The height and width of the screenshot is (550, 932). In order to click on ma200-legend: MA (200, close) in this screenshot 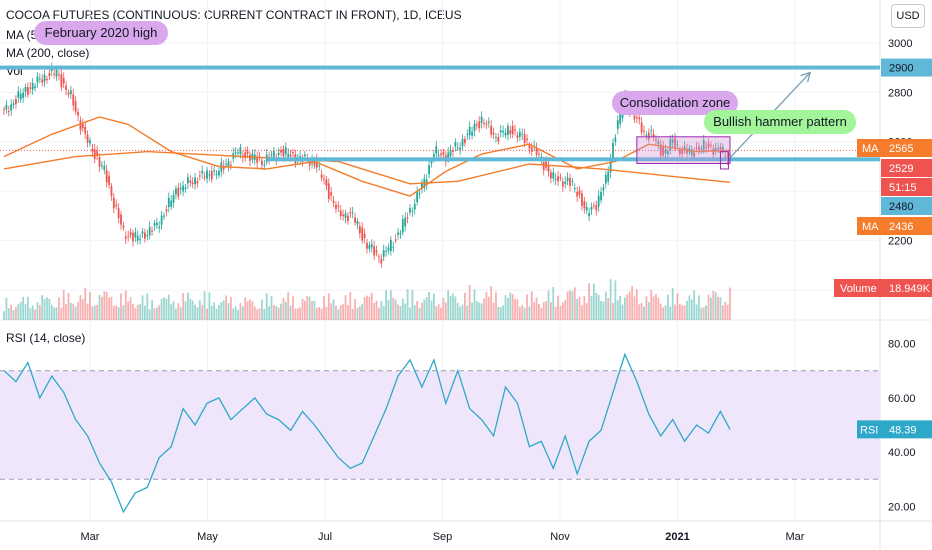, I will do `click(48, 53)`.